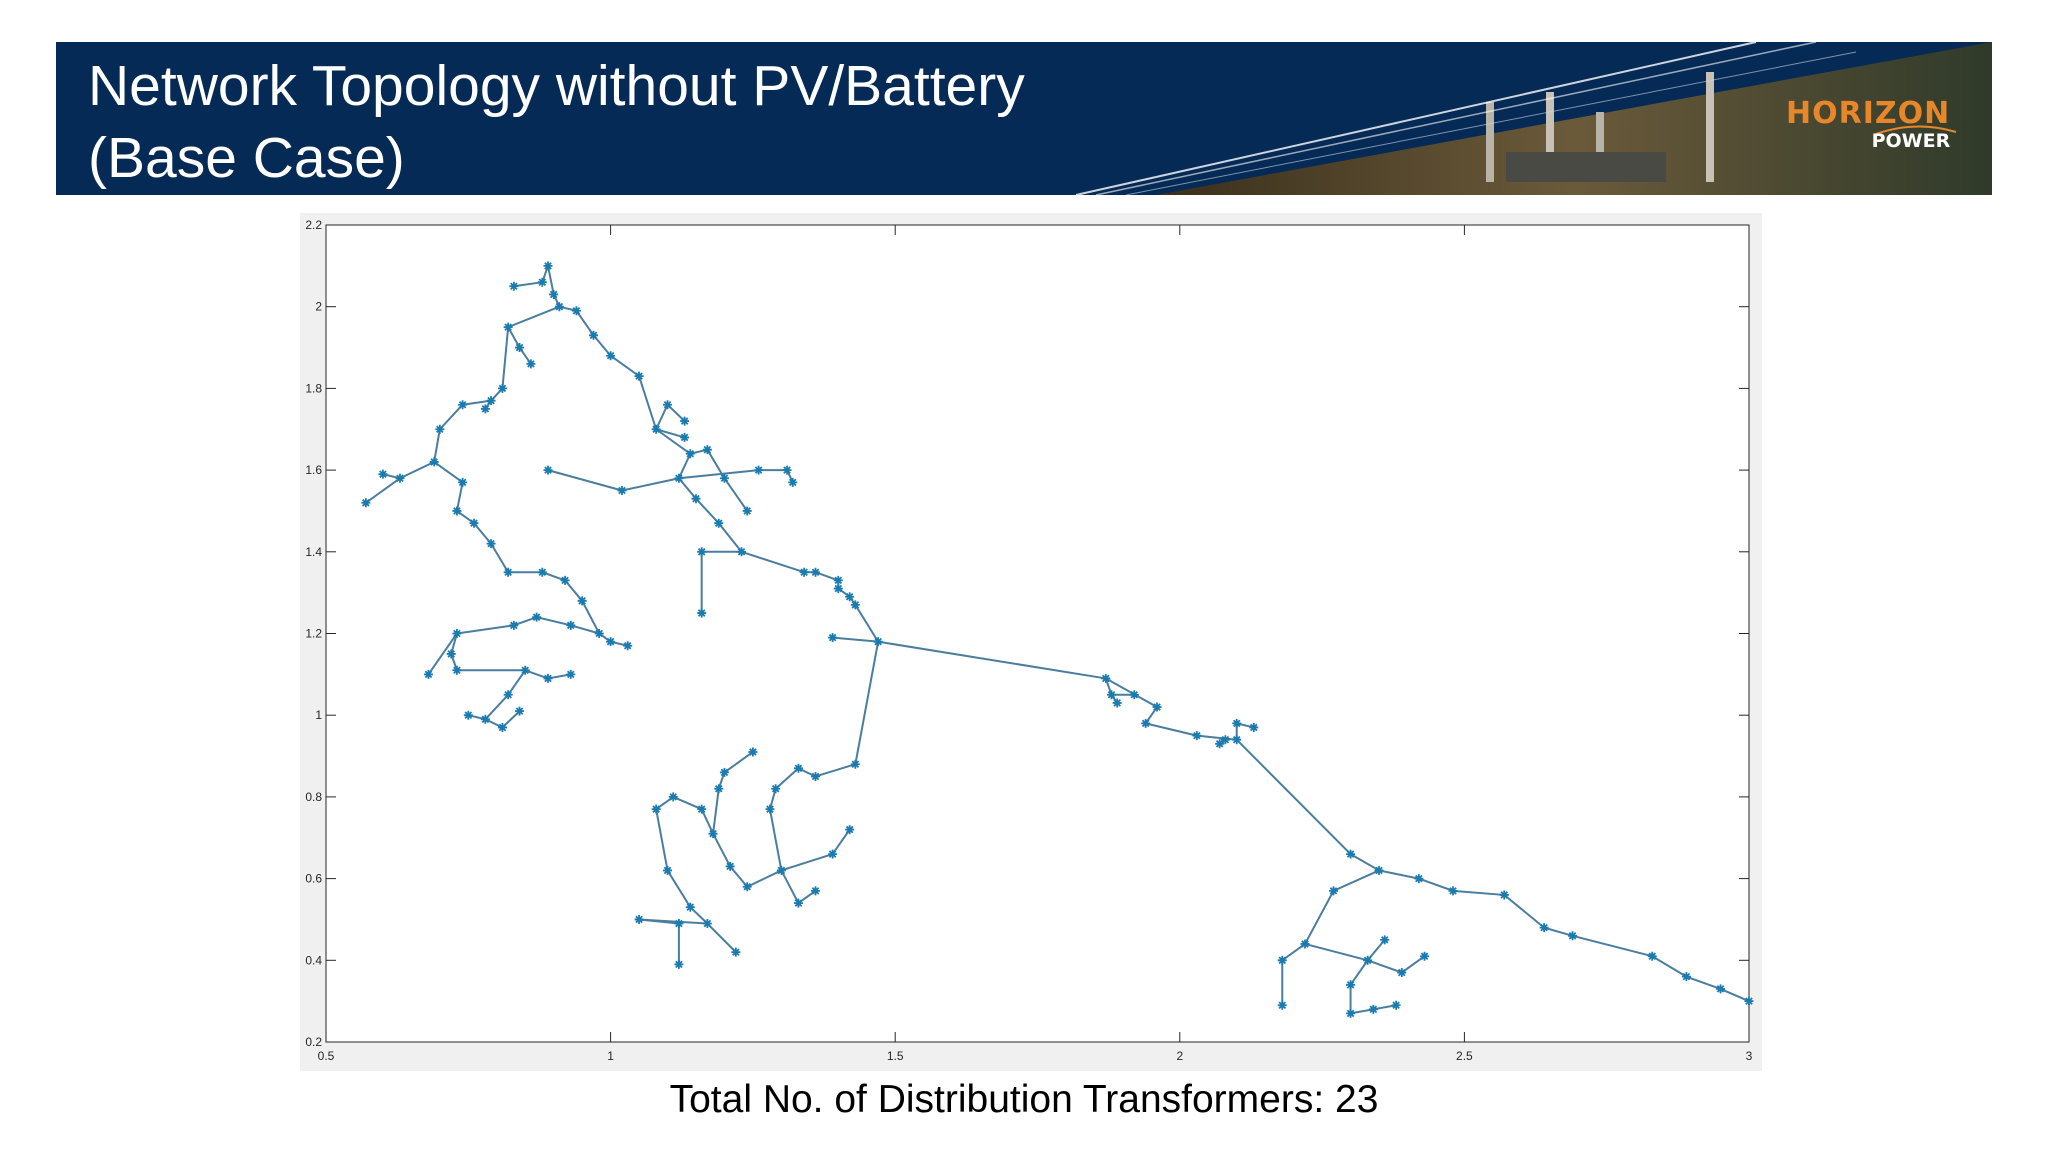 This screenshot has height=1152, width=2048. I want to click on x-tick-label: 3, so click(1749, 1056).